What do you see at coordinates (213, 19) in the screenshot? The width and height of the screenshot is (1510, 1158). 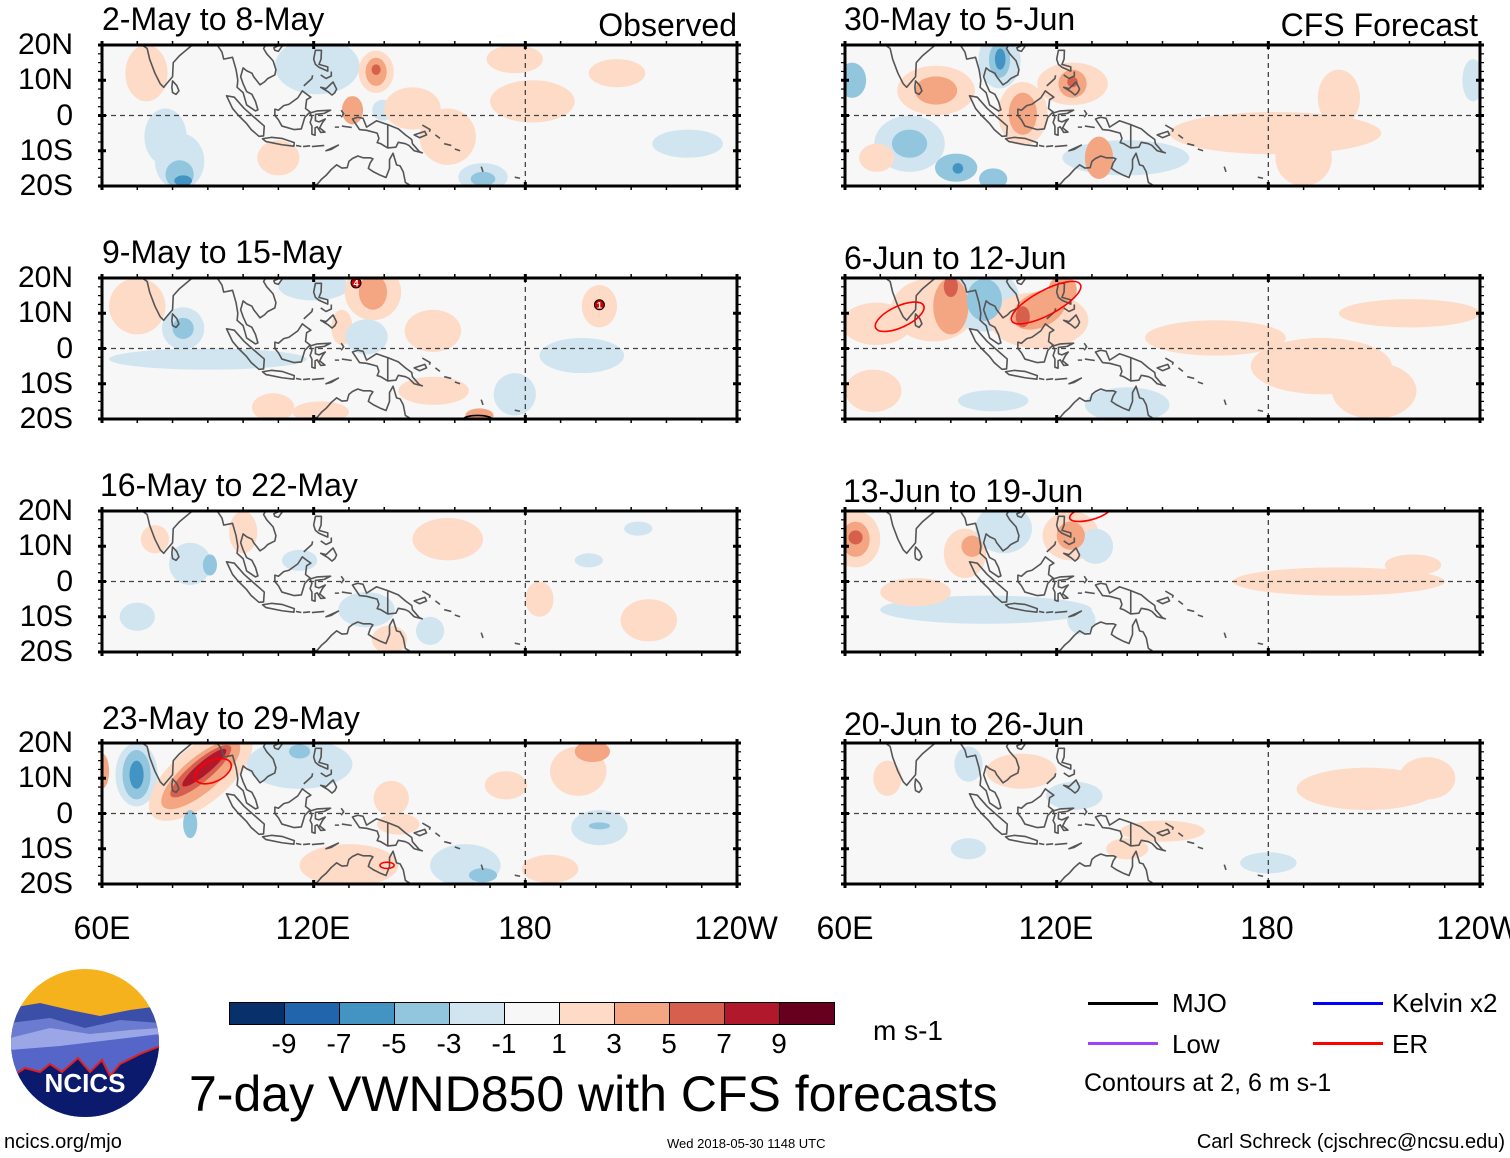 I see `panel-title: 2-May to 8-May` at bounding box center [213, 19].